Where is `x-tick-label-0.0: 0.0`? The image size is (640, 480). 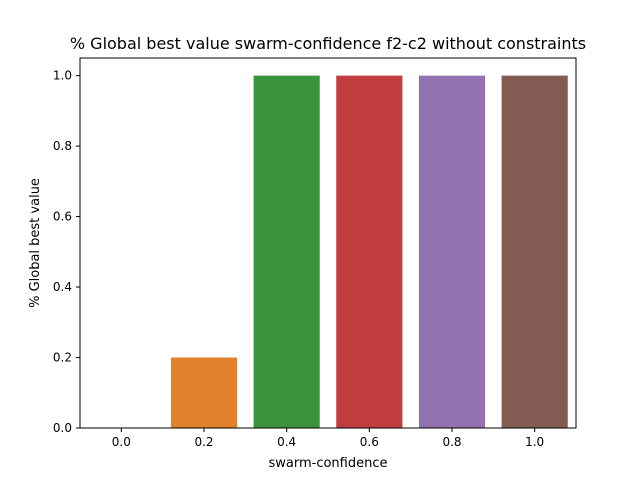 x-tick-label-0.0: 0.0 is located at coordinates (121, 442).